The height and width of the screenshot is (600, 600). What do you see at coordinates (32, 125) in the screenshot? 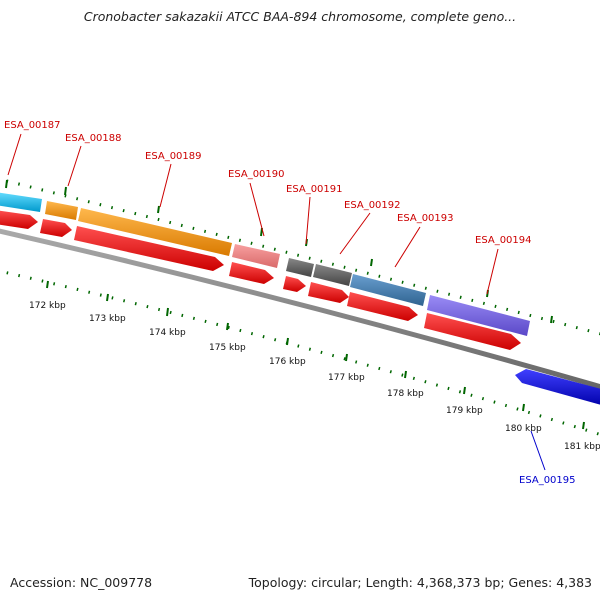
I see `gene-label: ESA_00187` at bounding box center [32, 125].